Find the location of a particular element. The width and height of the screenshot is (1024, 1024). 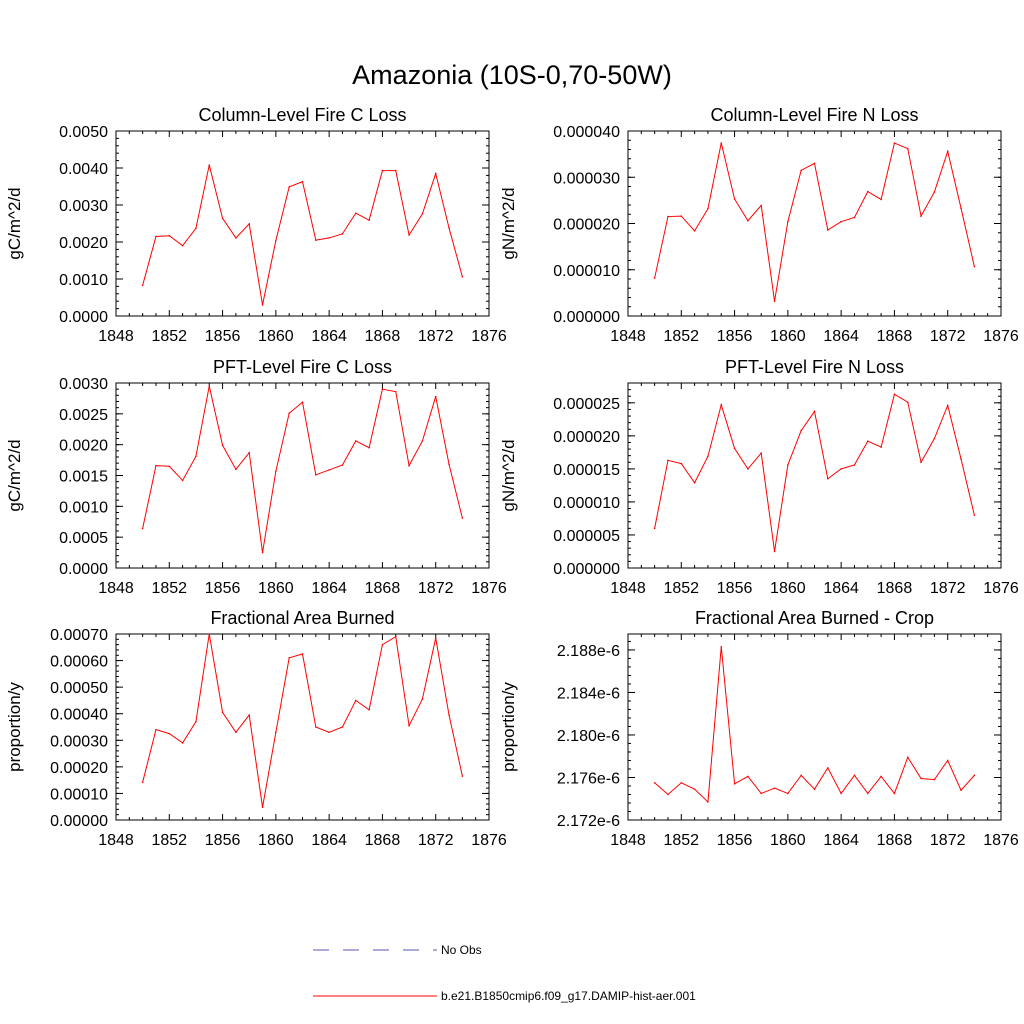

y-tick-label: 0.0010 is located at coordinates (83, 280).